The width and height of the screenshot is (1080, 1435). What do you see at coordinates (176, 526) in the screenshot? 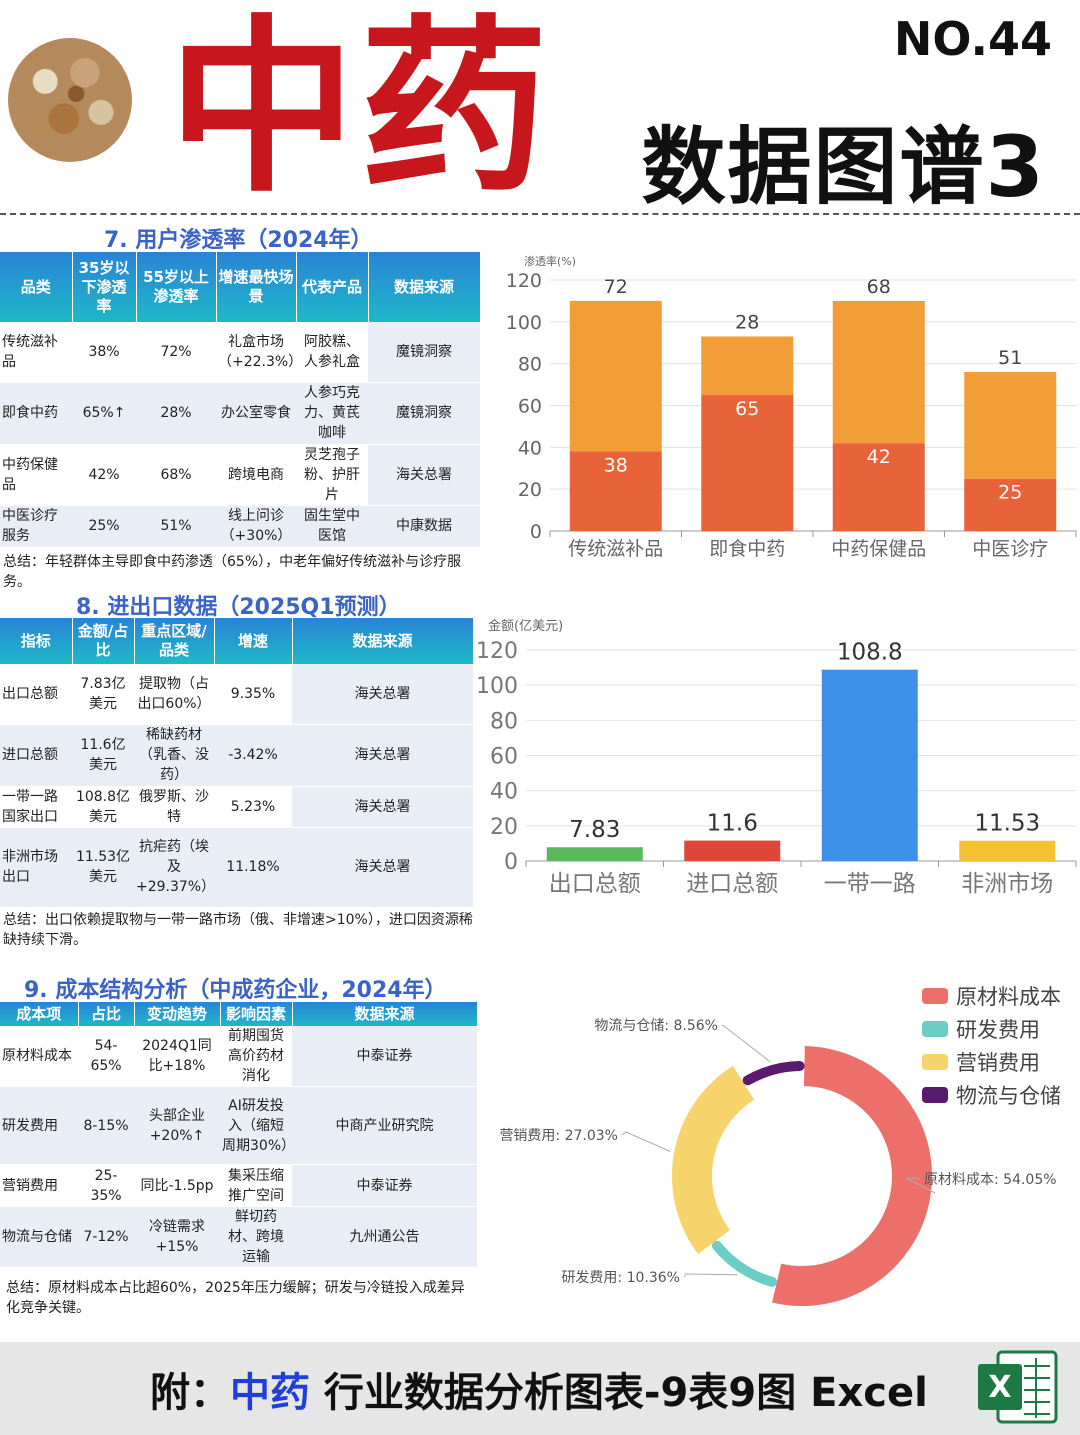
I see `table-cell: 51%` at bounding box center [176, 526].